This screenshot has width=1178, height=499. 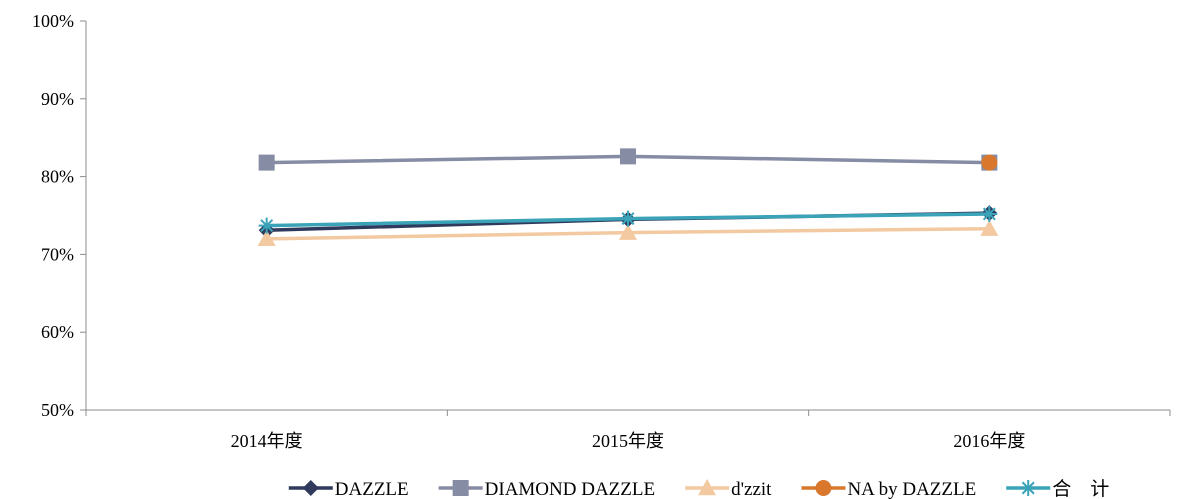 I want to click on legend-label: DAZZLE, so click(x=372, y=489).